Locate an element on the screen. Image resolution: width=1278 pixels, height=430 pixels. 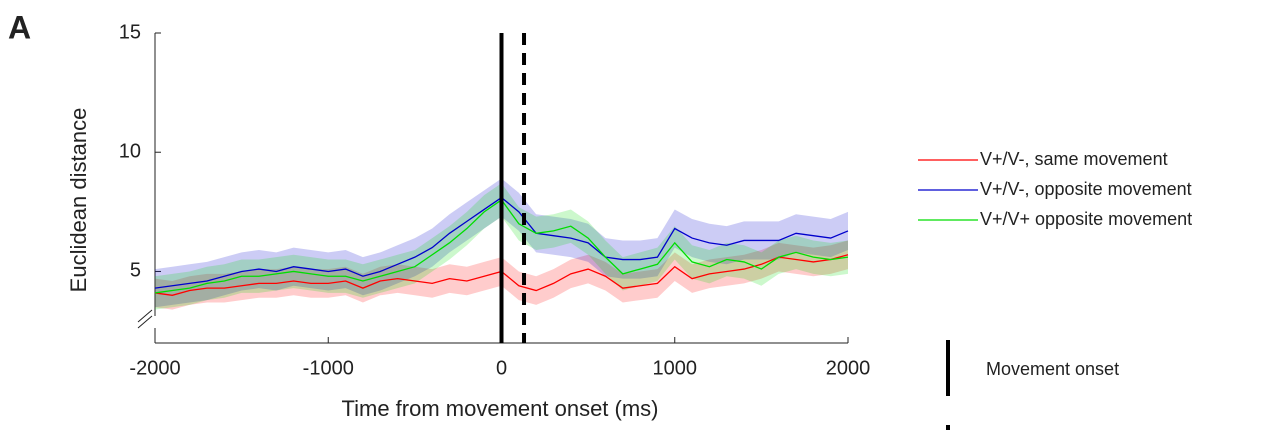
legend-label: V+/V-, opposite movement is located at coordinates (1086, 189).